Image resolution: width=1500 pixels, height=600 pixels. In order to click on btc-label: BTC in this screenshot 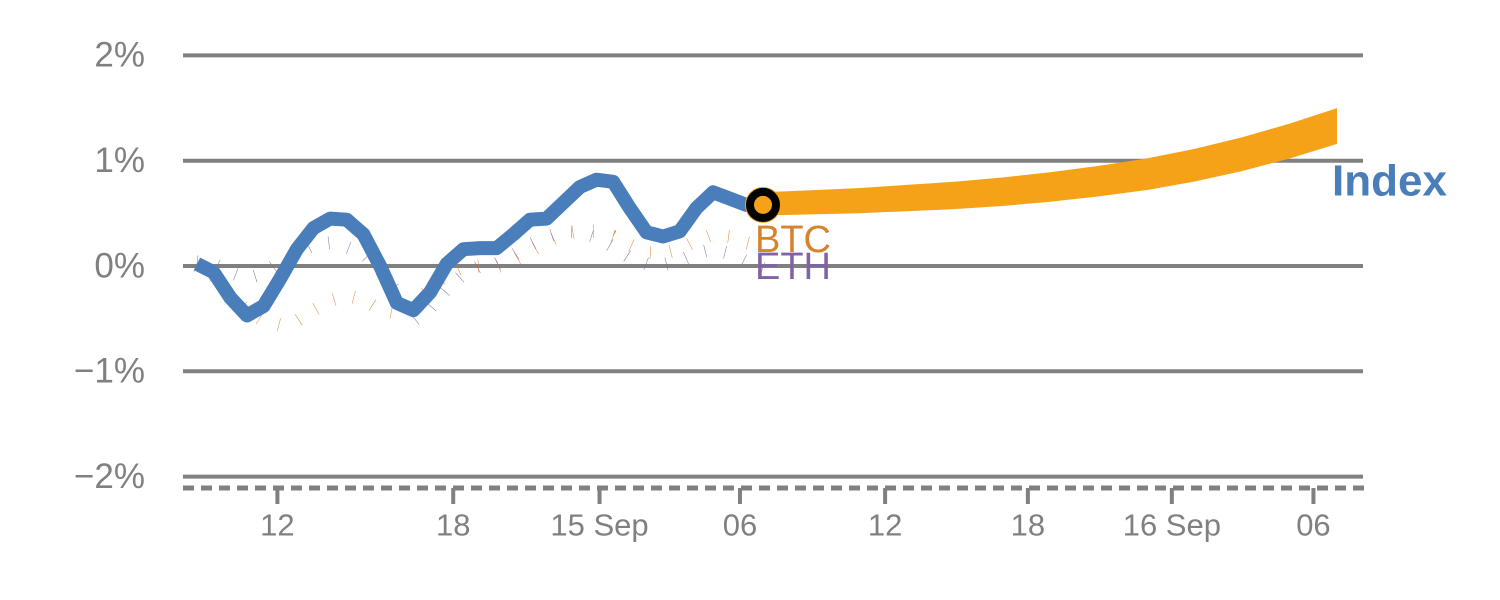, I will do `click(793, 240)`.